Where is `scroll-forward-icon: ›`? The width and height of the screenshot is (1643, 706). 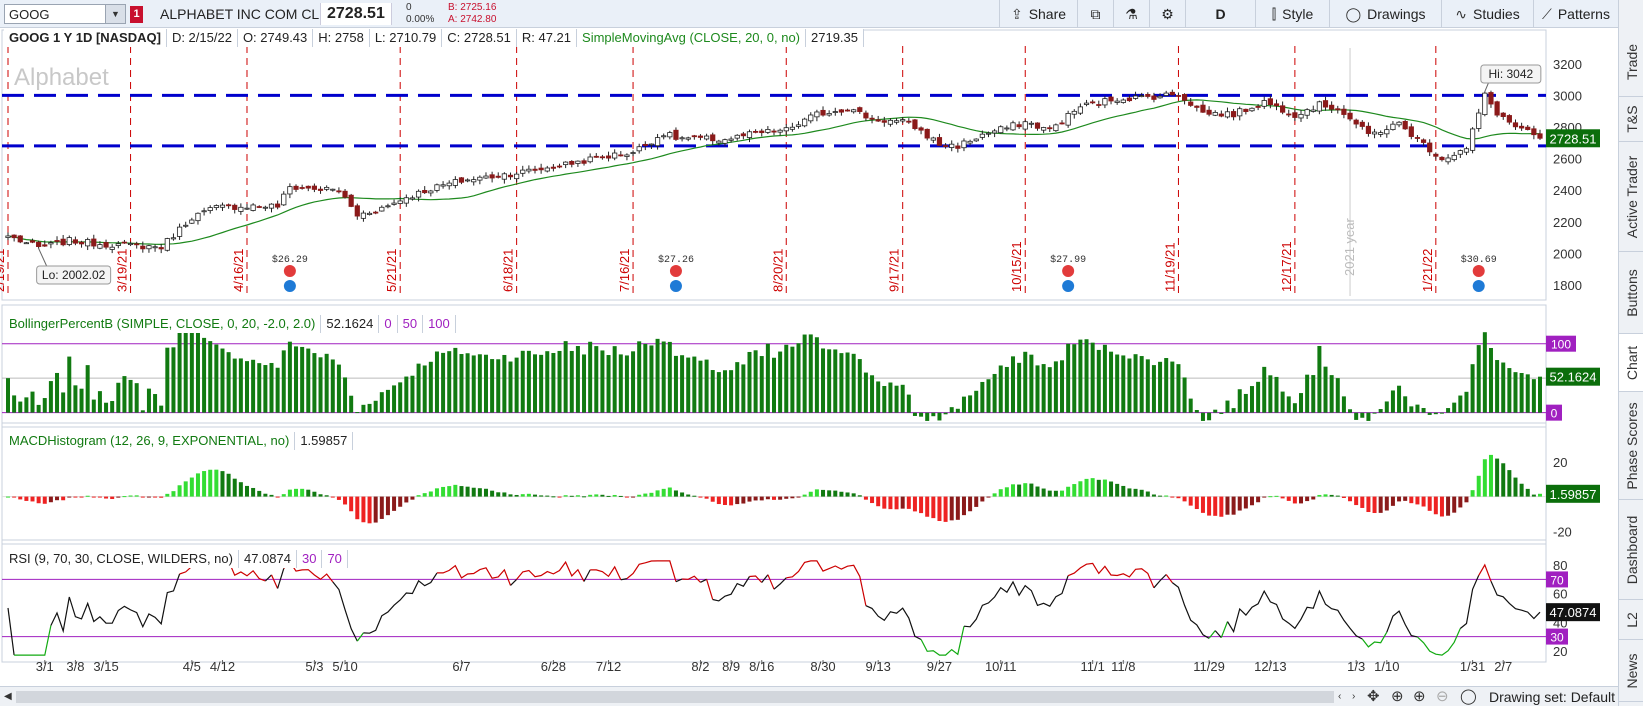 scroll-forward-icon: › is located at coordinates (1354, 696).